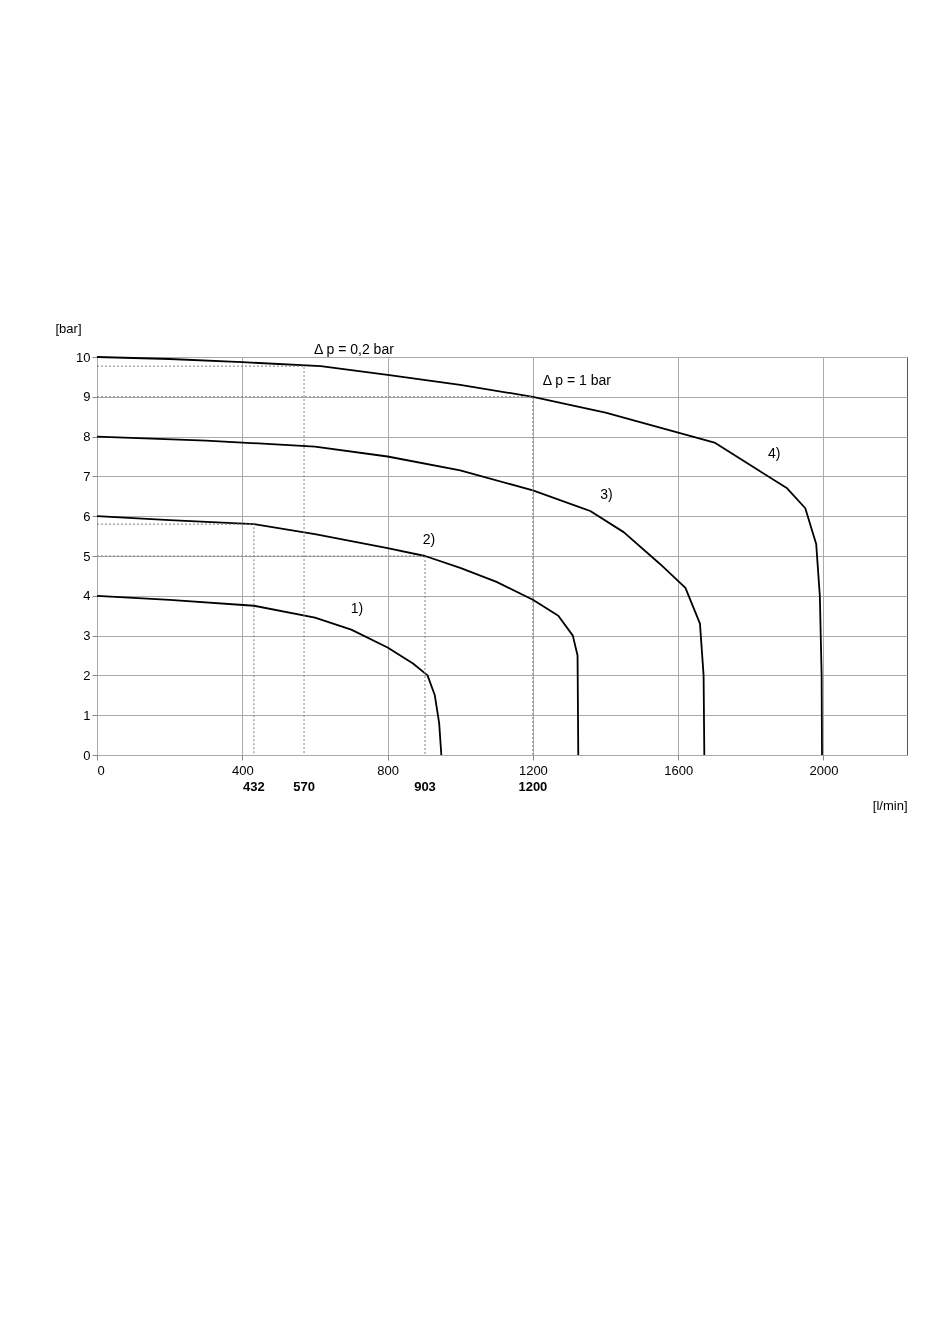 This screenshot has width=950, height=1344. What do you see at coordinates (774, 453) in the screenshot?
I see `annotation: 4)` at bounding box center [774, 453].